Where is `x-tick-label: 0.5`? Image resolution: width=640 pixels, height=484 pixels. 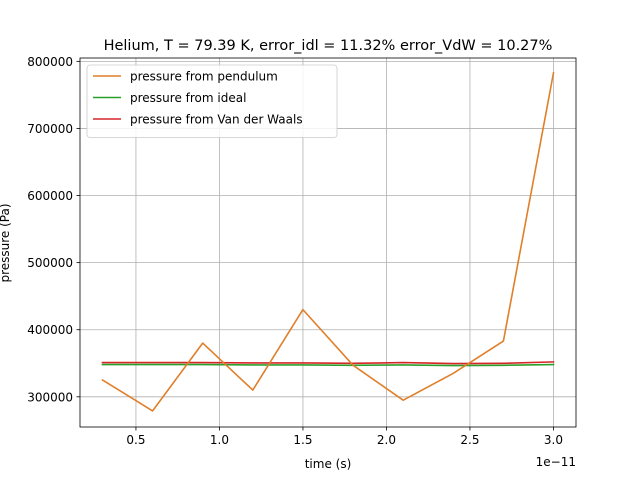
x-tick-label: 0.5 is located at coordinates (135, 440).